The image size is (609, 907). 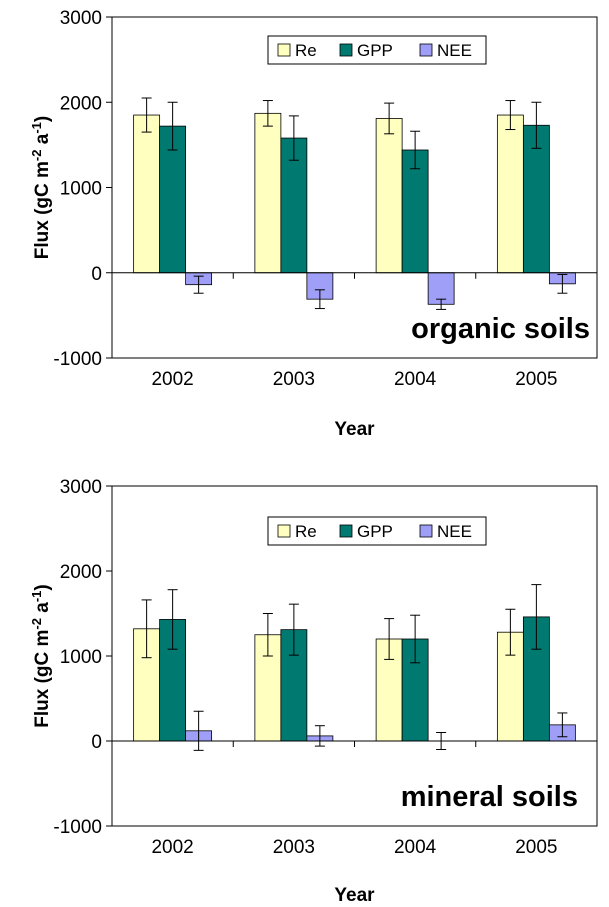 What do you see at coordinates (147, 194) in the screenshot?
I see `bar-re-2002` at bounding box center [147, 194].